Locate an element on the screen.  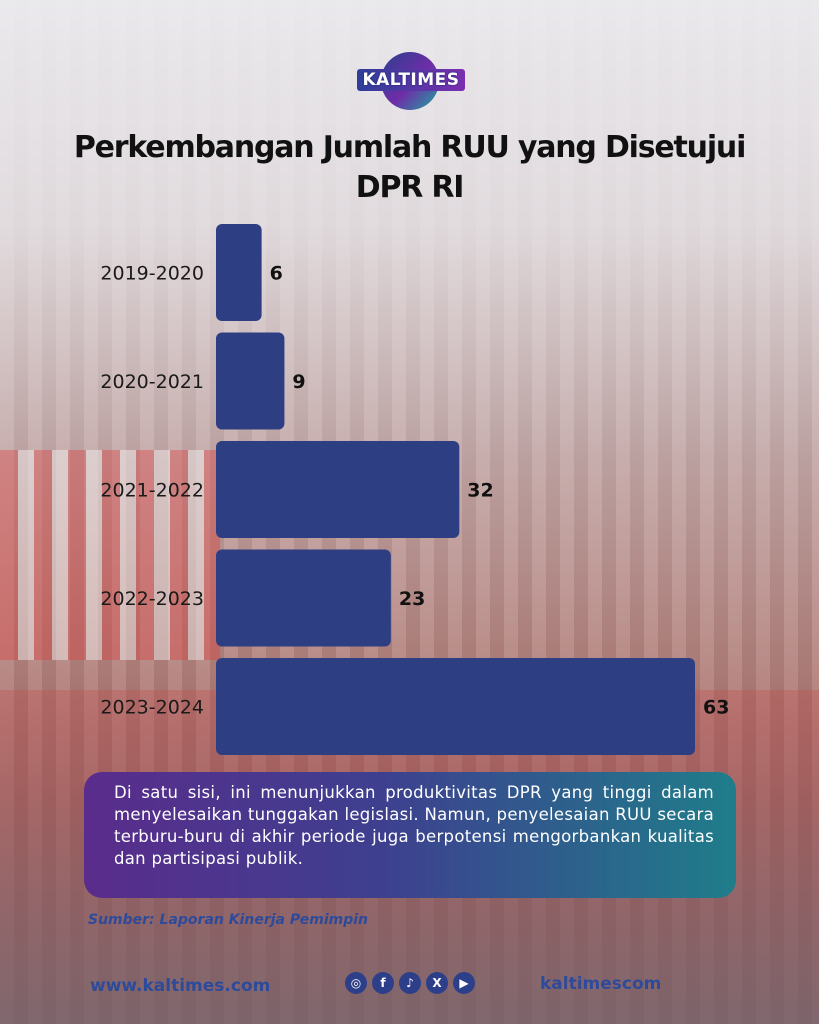
social-icons: ◎ f ♪ X ▶ is located at coordinates (410, 983).